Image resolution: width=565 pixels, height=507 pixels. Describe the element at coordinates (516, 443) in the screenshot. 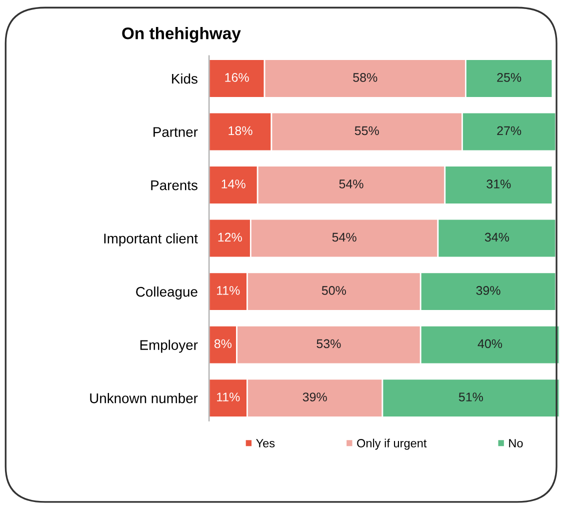

I see `legend-label: No` at that location.